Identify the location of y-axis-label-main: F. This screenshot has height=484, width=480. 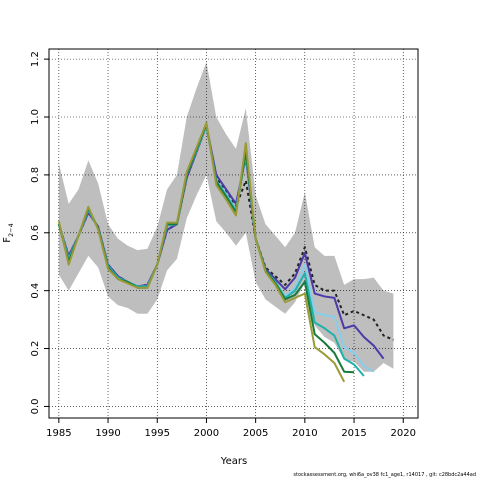
(7, 240).